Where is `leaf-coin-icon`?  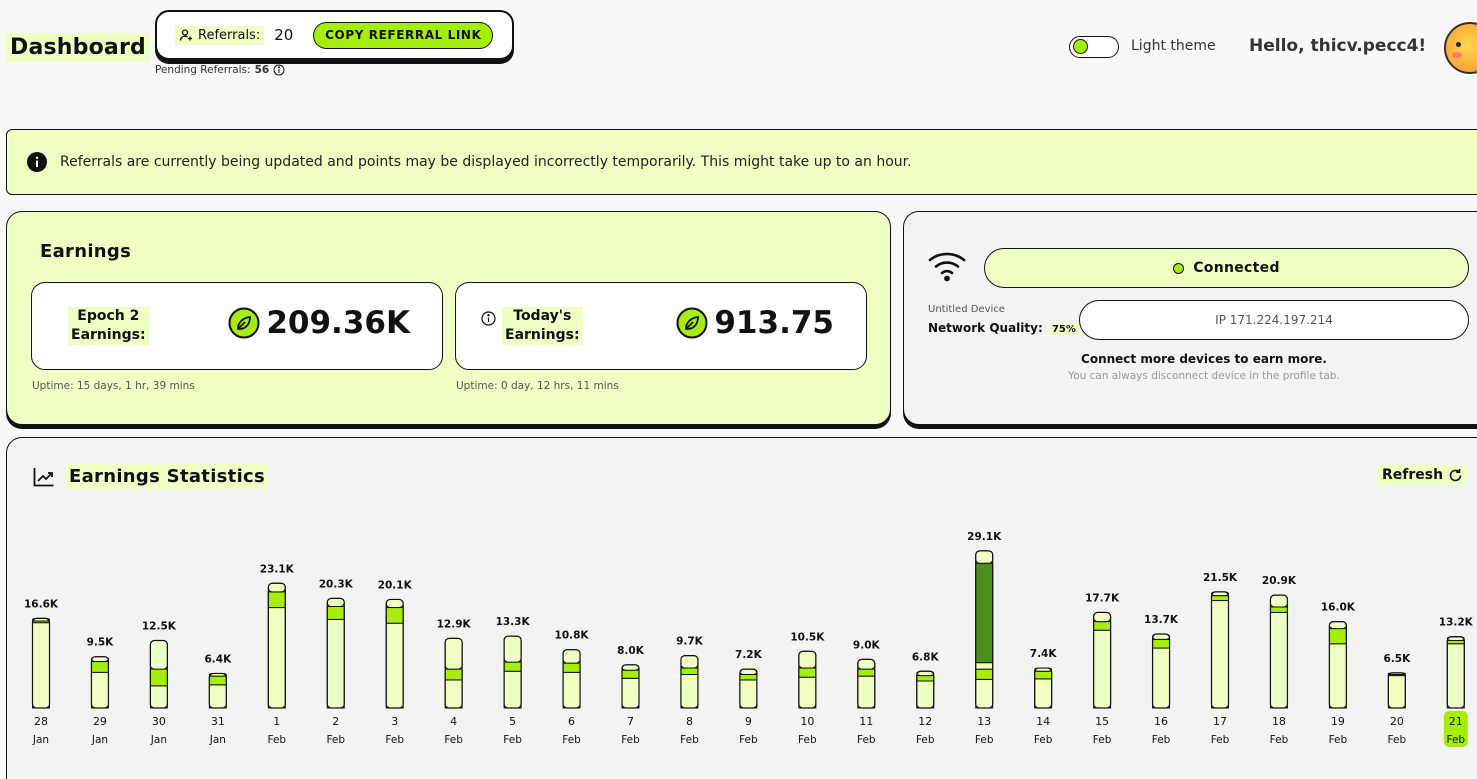 leaf-coin-icon is located at coordinates (244, 323).